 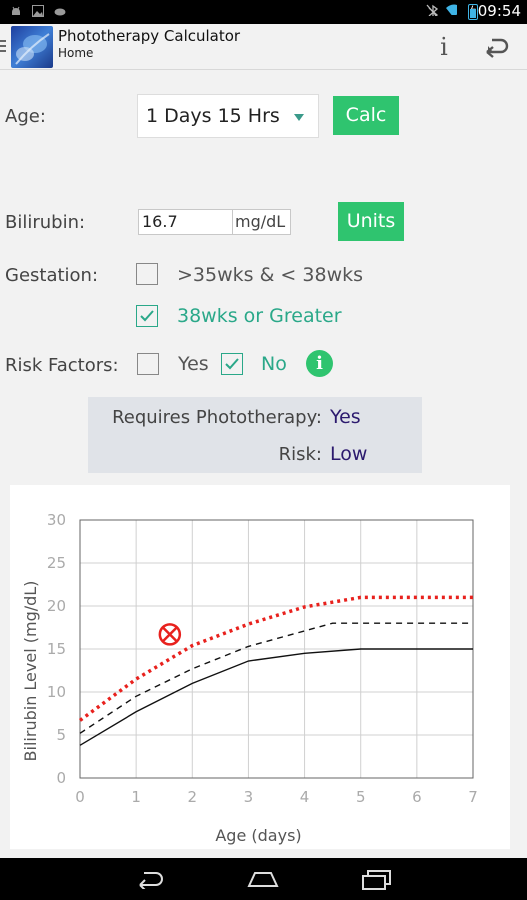 I want to click on x-tick-label: 7, so click(x=473, y=797).